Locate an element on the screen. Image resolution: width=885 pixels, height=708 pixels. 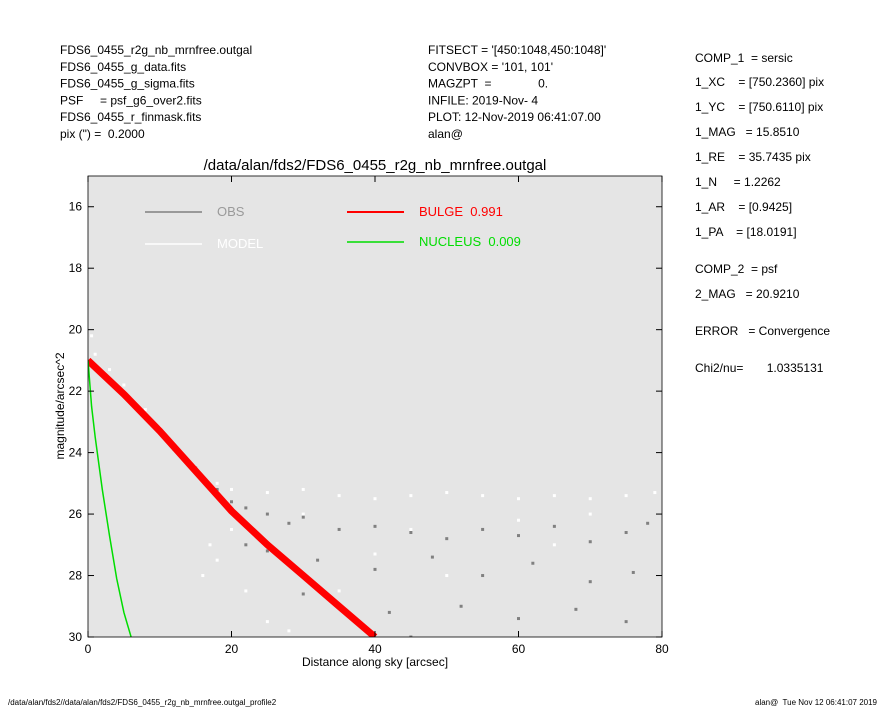
x-axis-label: Distance along sky [arcsec] is located at coordinates (375, 662).